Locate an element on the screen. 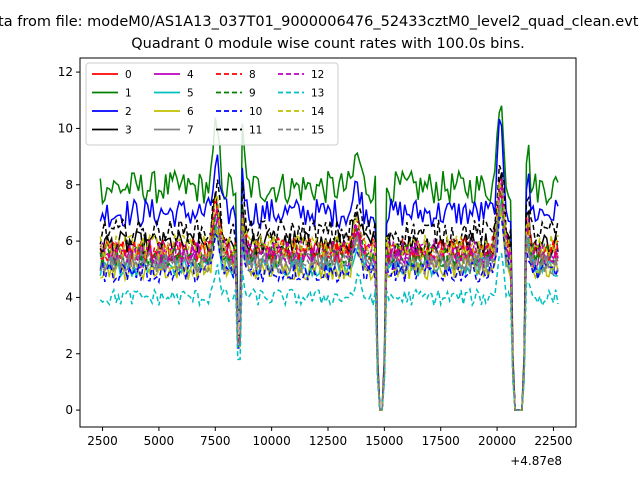 The height and width of the screenshot is (480, 640). x-tick-label: 22500 is located at coordinates (553, 441).